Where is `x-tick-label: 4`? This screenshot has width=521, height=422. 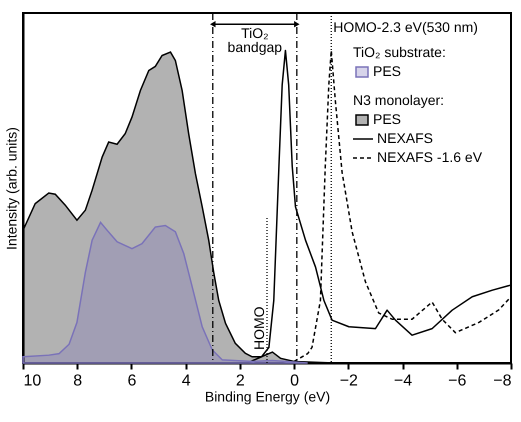
x-tick-label: 4 is located at coordinates (186, 381).